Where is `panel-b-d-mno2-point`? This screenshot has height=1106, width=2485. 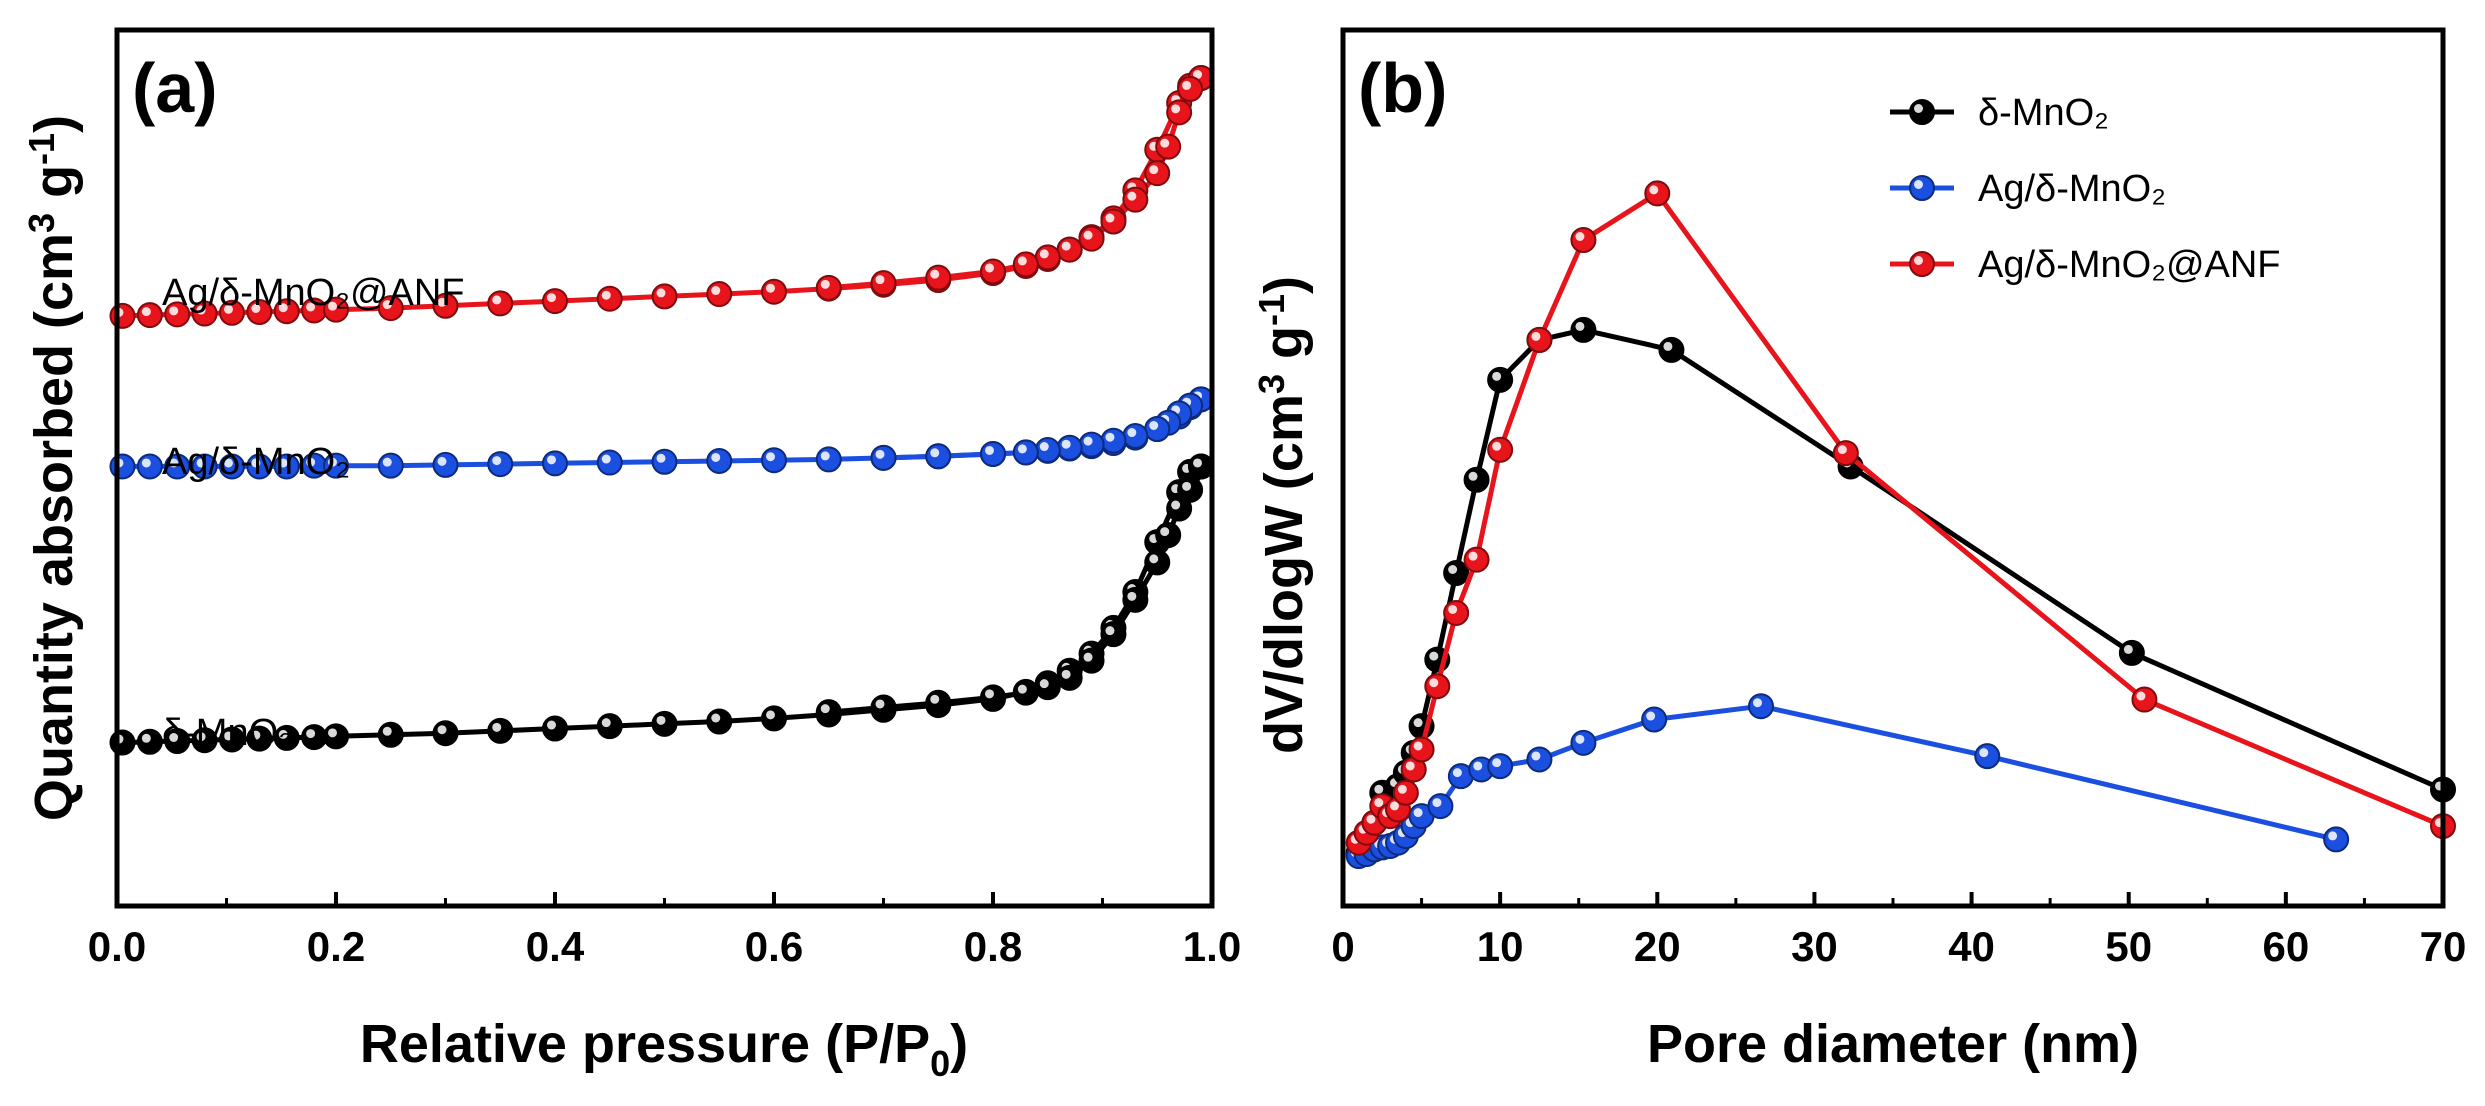 panel-b-d-mno2-point is located at coordinates (2131, 652).